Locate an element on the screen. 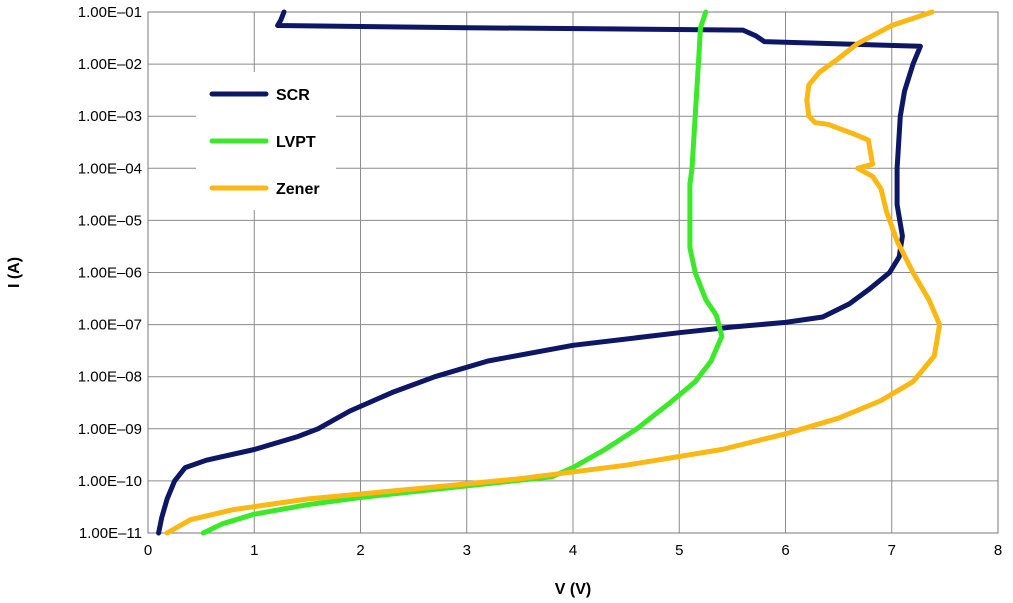  x-tick-label: 1 is located at coordinates (254, 550).